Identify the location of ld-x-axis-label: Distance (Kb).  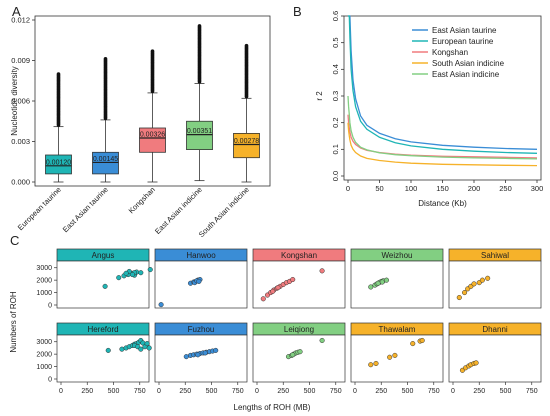
(442, 203).